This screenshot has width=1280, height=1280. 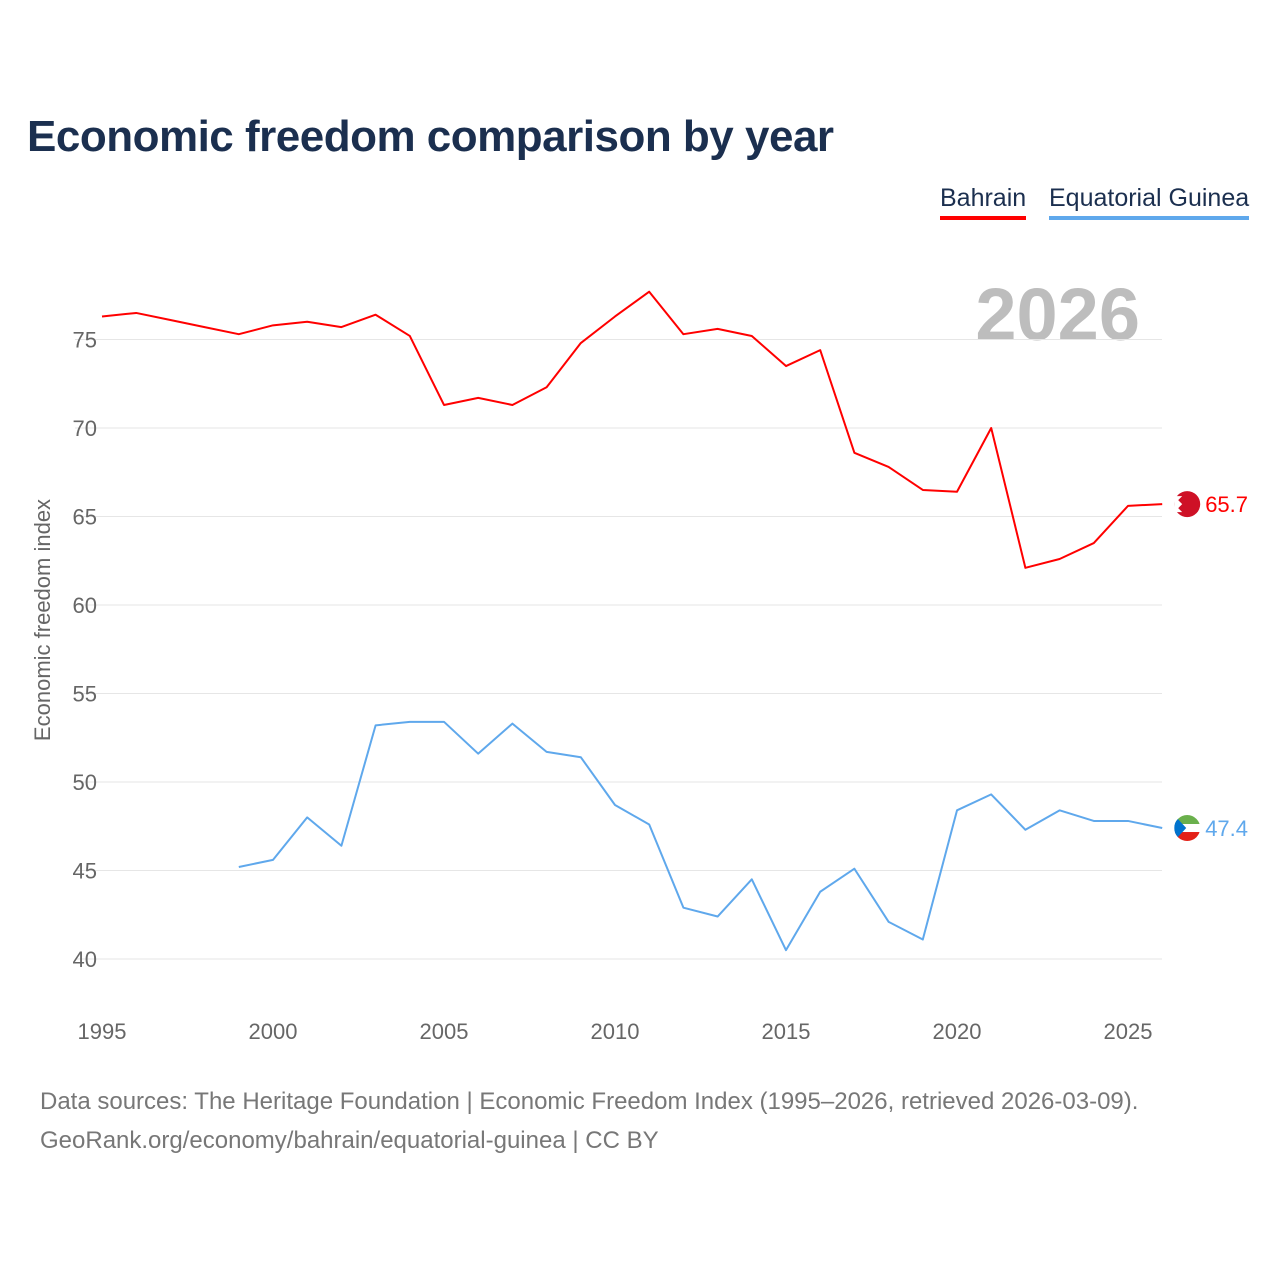 I want to click on x-tick-label: 2015, so click(x=786, y=1031).